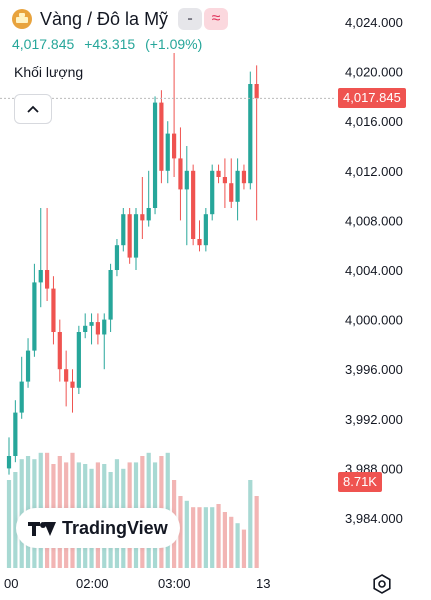 The width and height of the screenshot is (431, 600). What do you see at coordinates (374, 171) in the screenshot?
I see `price-tick-label: 4,012.000` at bounding box center [374, 171].